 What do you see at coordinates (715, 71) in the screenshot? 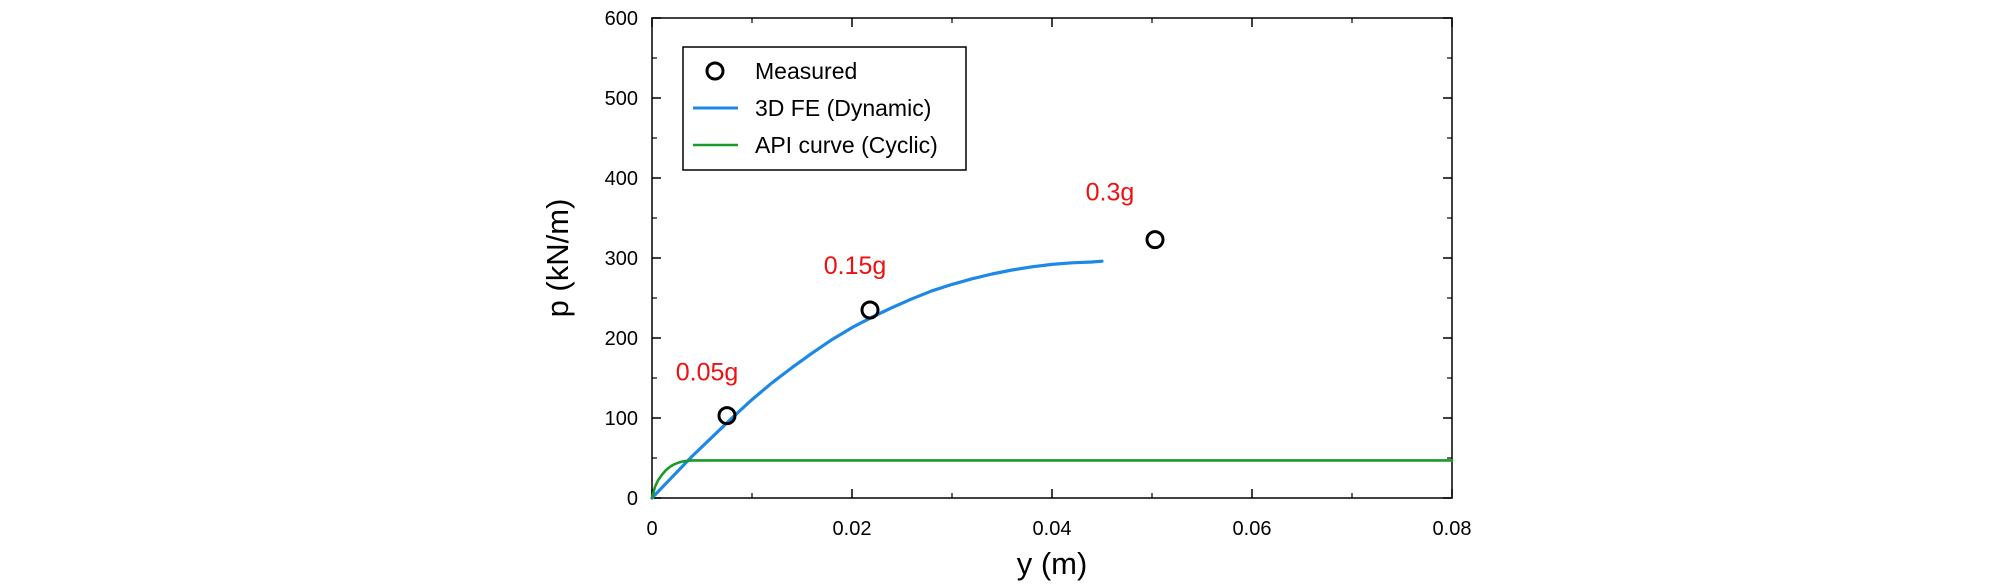
I see `legend-marker-measured` at bounding box center [715, 71].